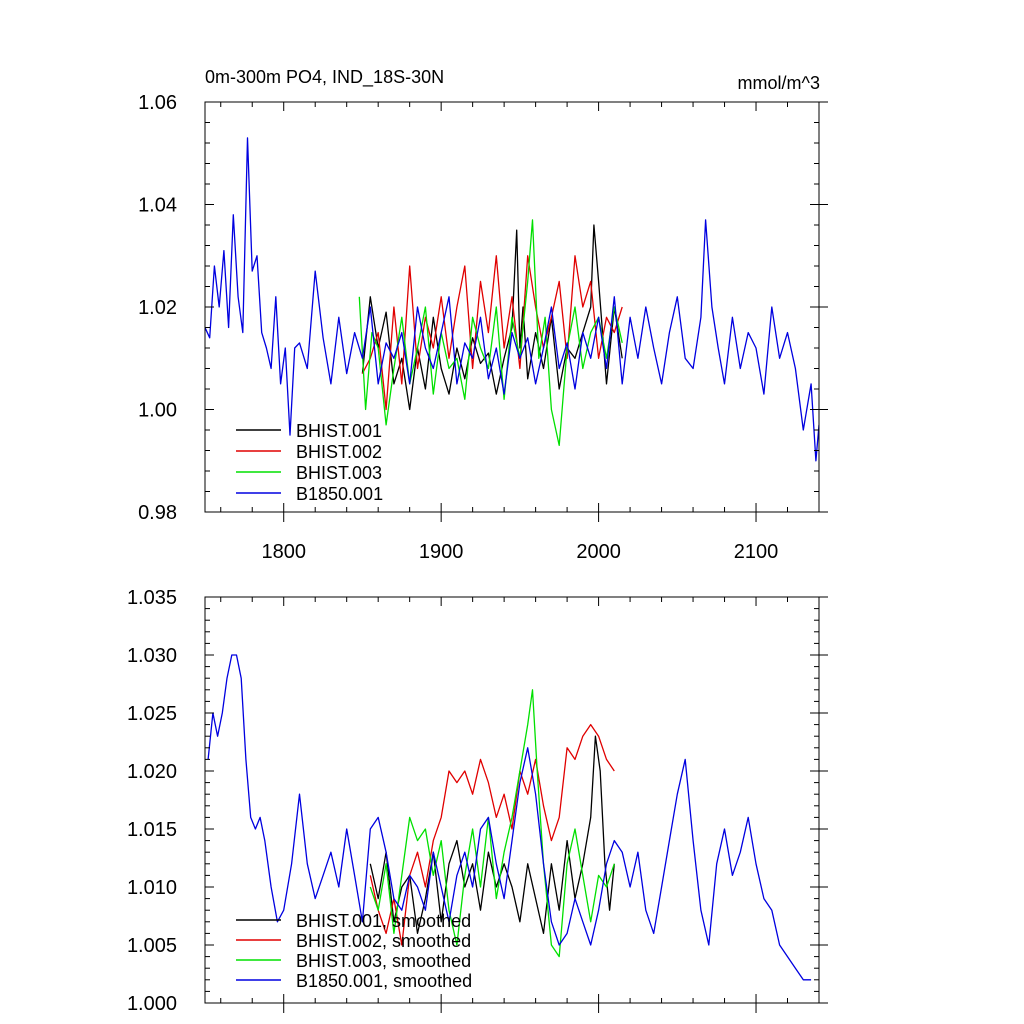 The width and height of the screenshot is (1024, 1024). What do you see at coordinates (157, 411) in the screenshot?
I see `y-tick-label: 1.00` at bounding box center [157, 411].